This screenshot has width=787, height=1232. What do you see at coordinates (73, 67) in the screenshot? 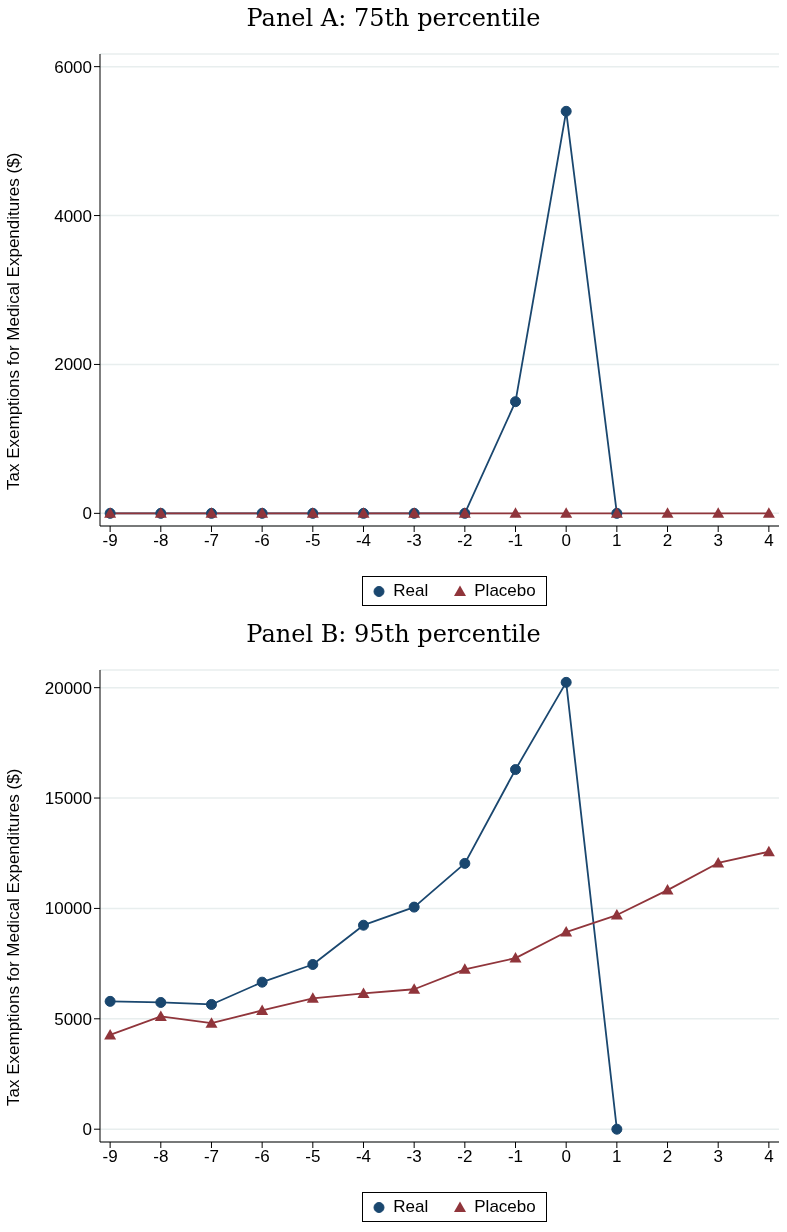
I see `y-tick-label: 6000` at bounding box center [73, 67].